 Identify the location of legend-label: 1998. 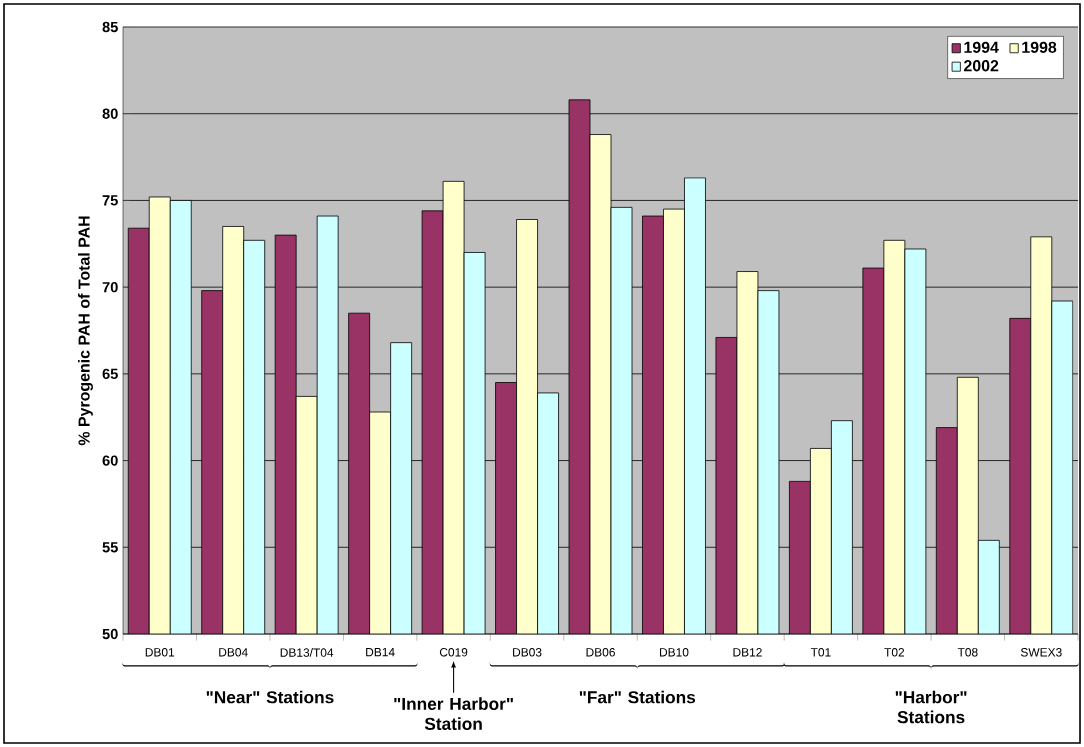
(1039, 47).